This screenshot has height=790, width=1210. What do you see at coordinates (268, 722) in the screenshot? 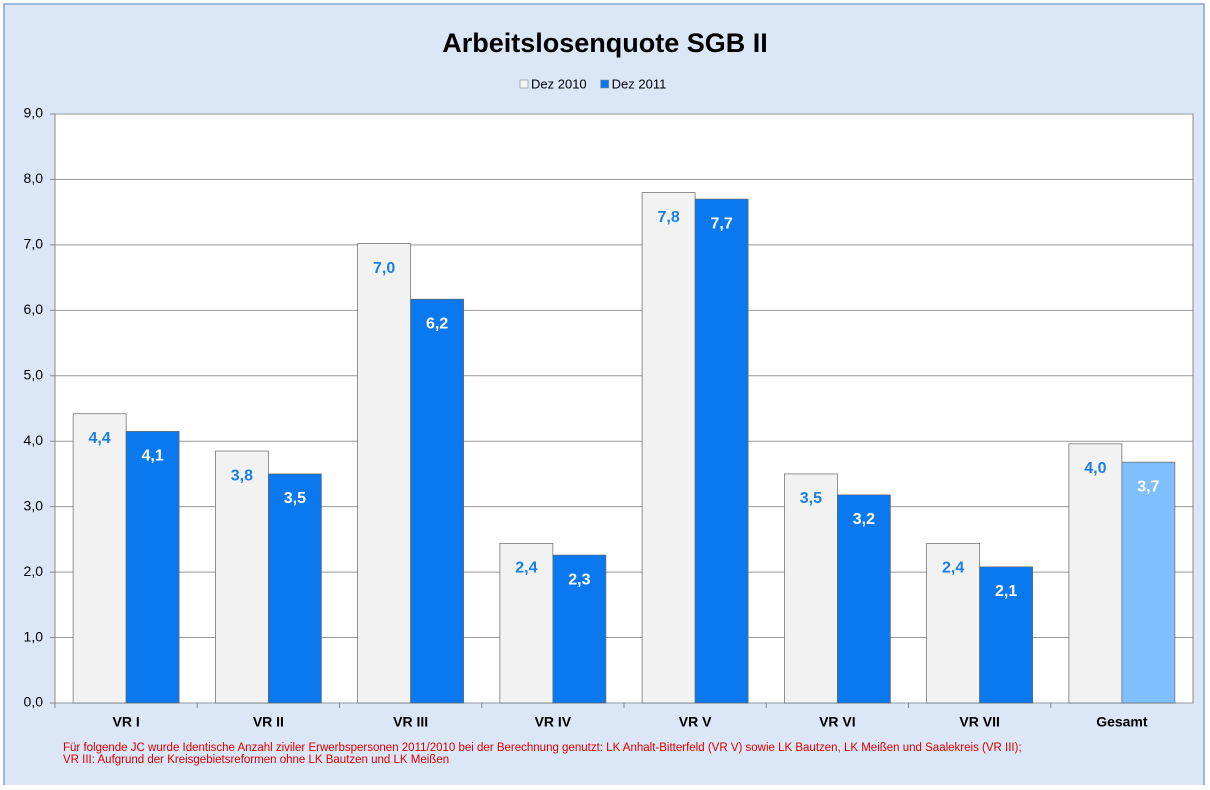
I see `x-tick-label: VR II` at bounding box center [268, 722].